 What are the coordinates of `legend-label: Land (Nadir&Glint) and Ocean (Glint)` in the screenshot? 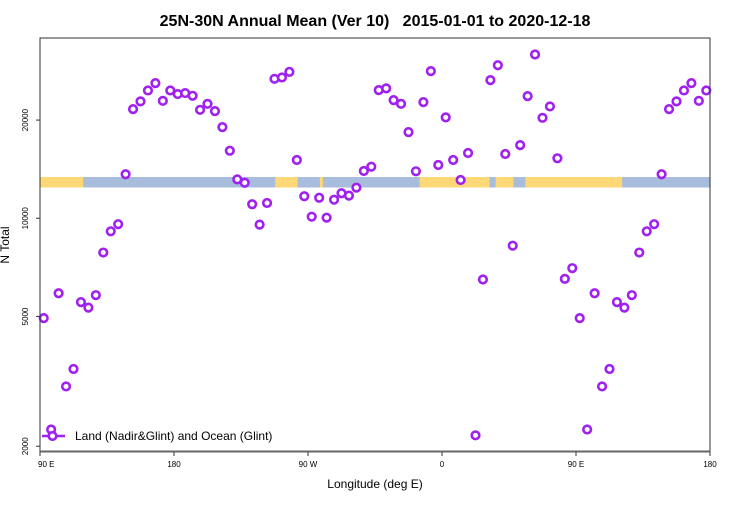 It's located at (173, 436).